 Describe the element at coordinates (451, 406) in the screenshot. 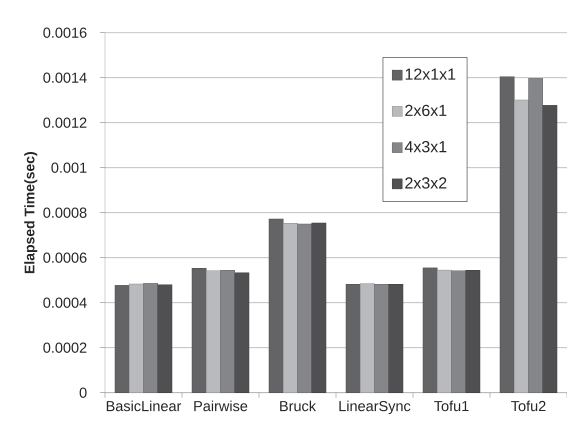

I see `x-tick-label: Tofu1` at that location.